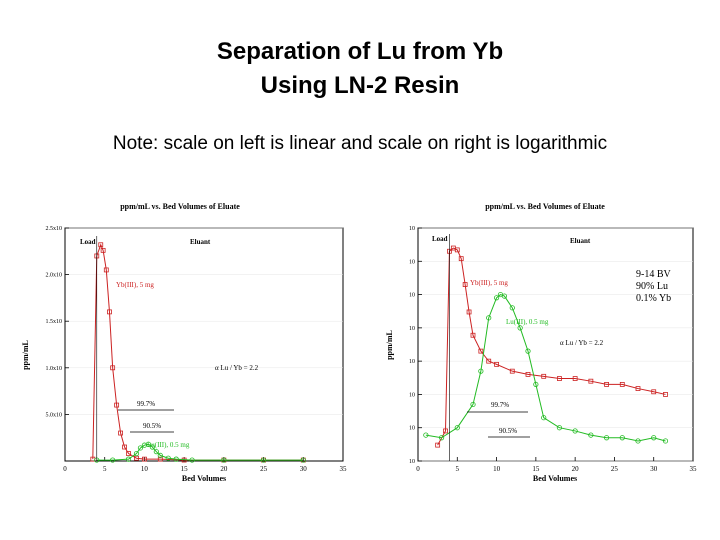 The height and width of the screenshot is (540, 720). What do you see at coordinates (653, 298) in the screenshot?
I see `inset-note-line: 0.1% Yb` at bounding box center [653, 298].